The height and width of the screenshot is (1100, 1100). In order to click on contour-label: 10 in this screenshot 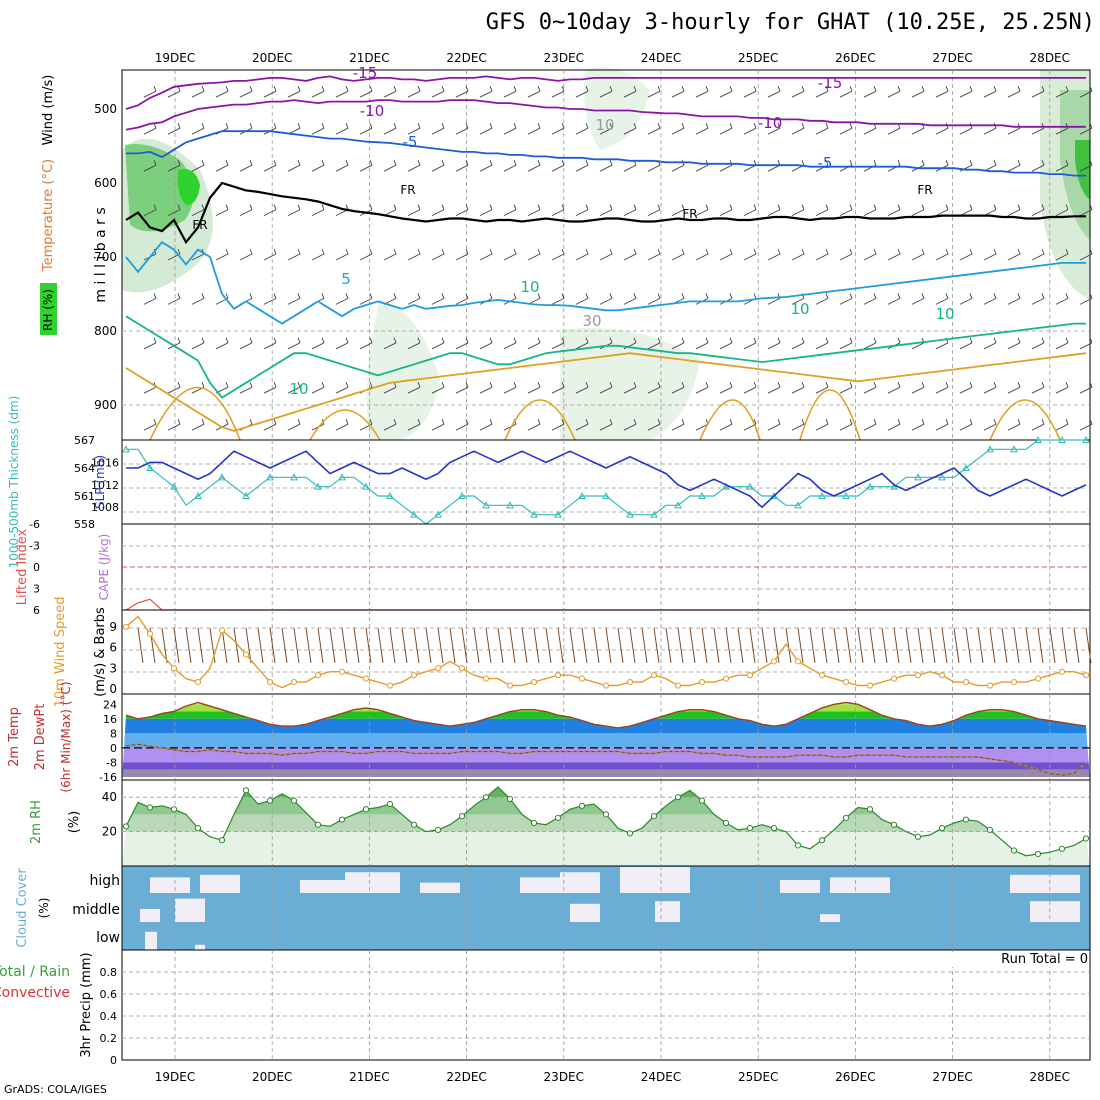, I will do `click(604, 125)`.